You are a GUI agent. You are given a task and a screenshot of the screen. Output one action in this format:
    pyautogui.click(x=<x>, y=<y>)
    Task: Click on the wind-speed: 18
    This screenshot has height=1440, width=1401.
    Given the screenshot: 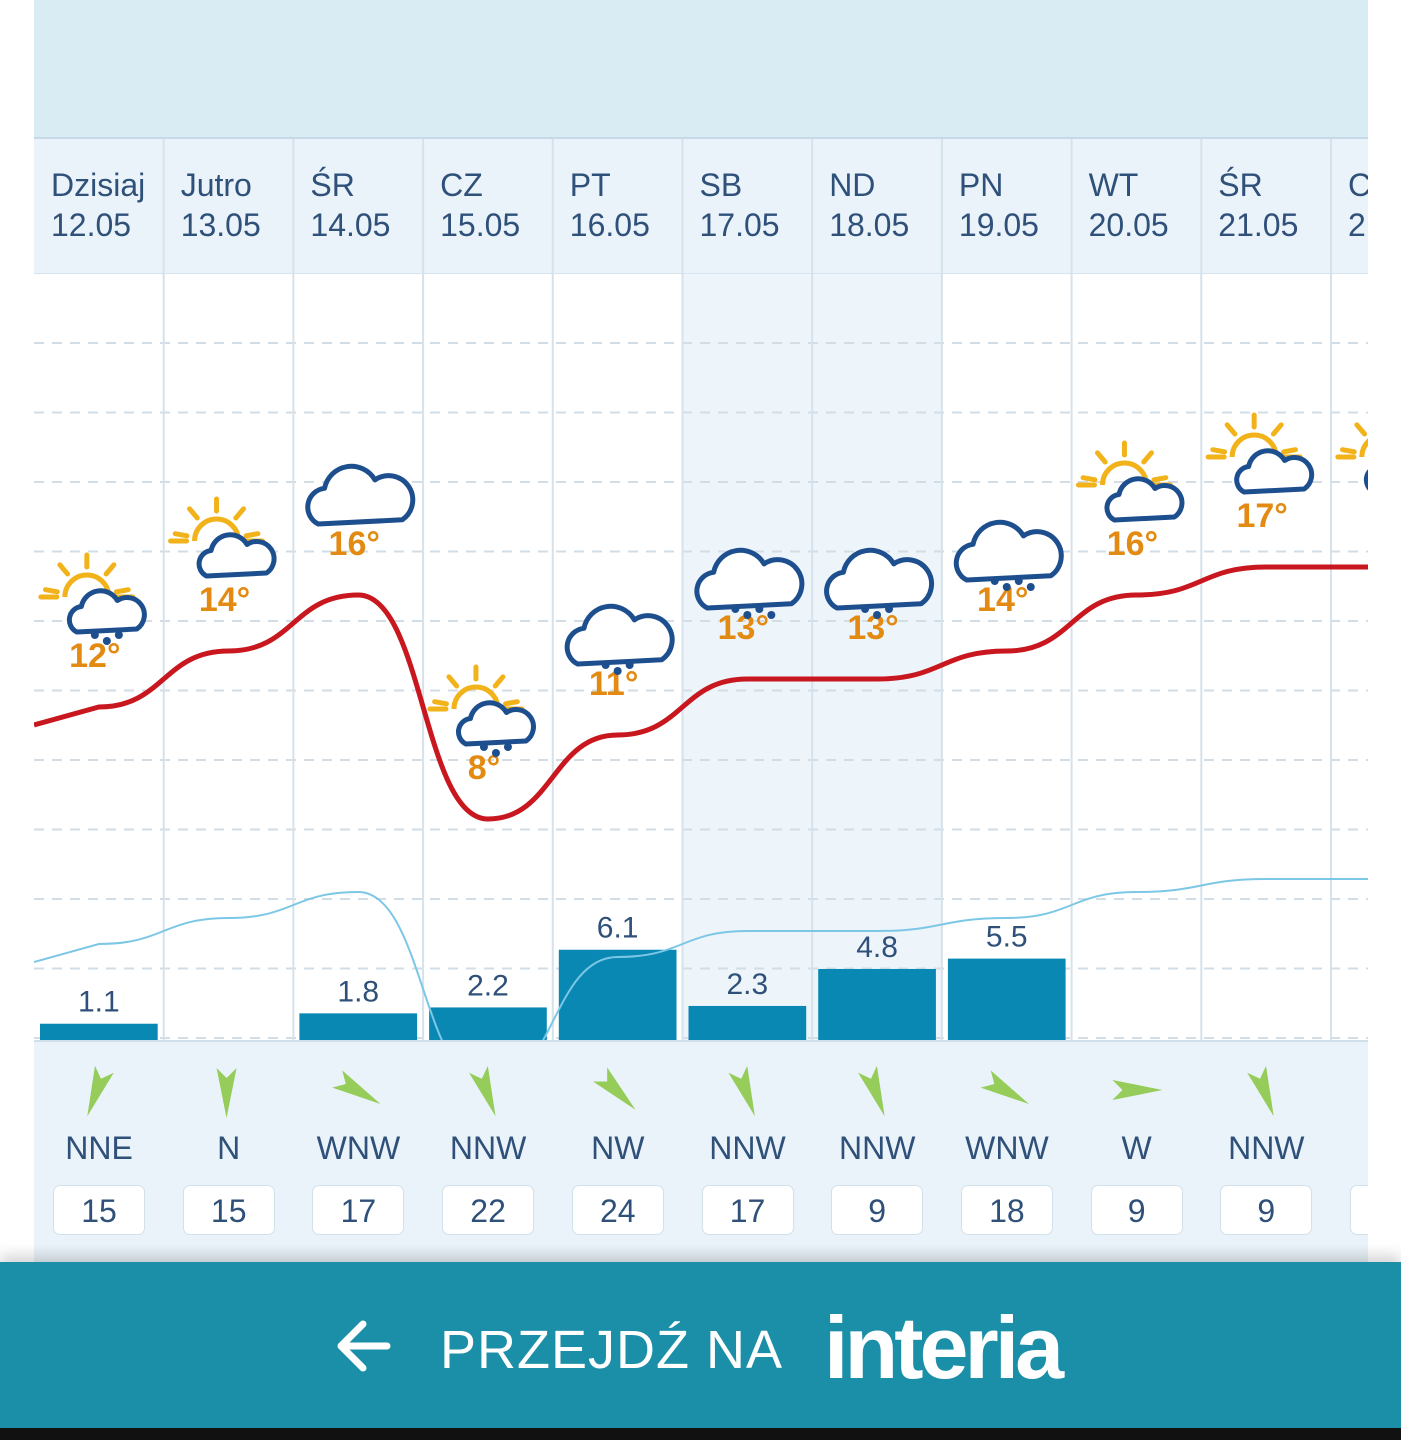 What is the action you would take?
    pyautogui.click(x=1006, y=1210)
    